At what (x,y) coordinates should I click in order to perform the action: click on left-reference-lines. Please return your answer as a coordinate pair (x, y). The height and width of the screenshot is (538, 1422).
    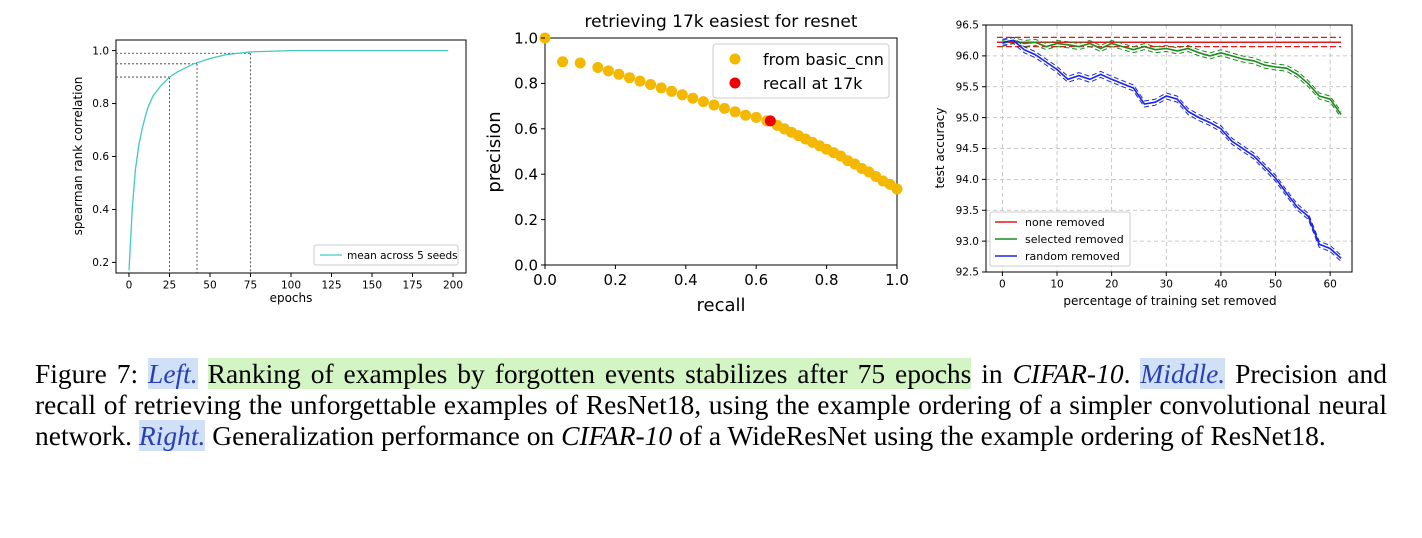
    Looking at the image, I should click on (183, 162).